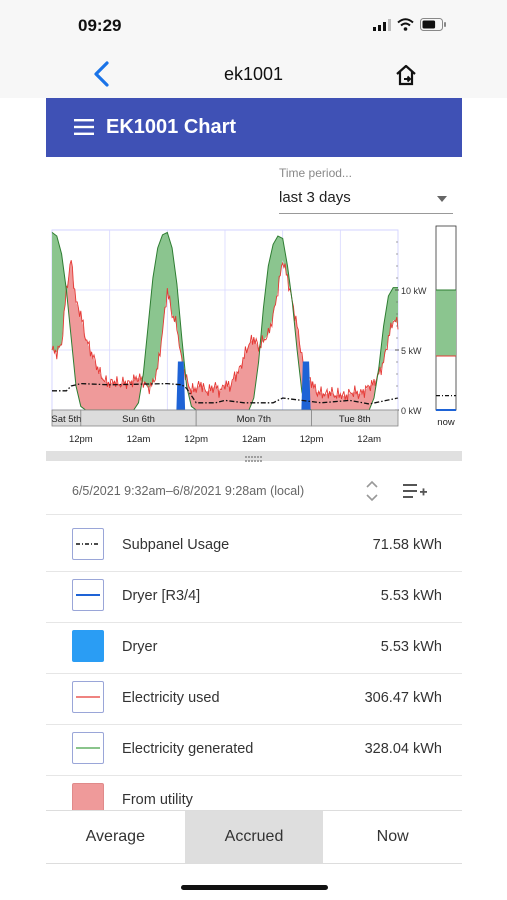  Describe the element at coordinates (254, 419) in the screenshot. I see `day-label: Mon 7th` at that location.